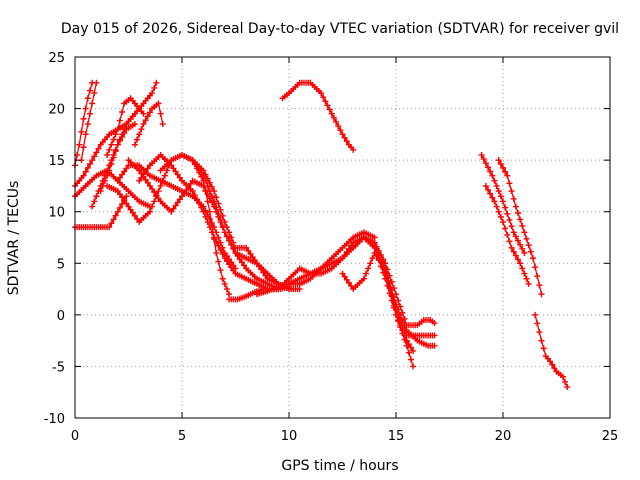 Image resolution: width=640 pixels, height=480 pixels. Describe the element at coordinates (14, 238) in the screenshot. I see `y-axis-label: SDTVAR / TECUs` at that location.